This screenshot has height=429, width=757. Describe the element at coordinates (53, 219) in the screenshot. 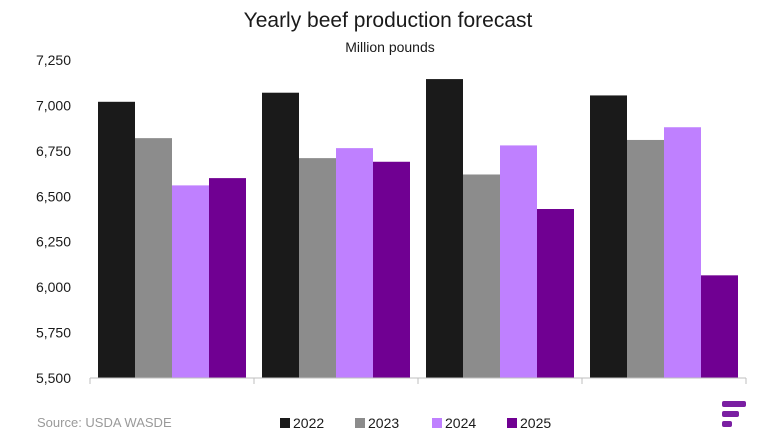

I see `y-axis: 7,250 7,000 6,750 6,500 6,250 6,000 5,750 5,500` at that location.